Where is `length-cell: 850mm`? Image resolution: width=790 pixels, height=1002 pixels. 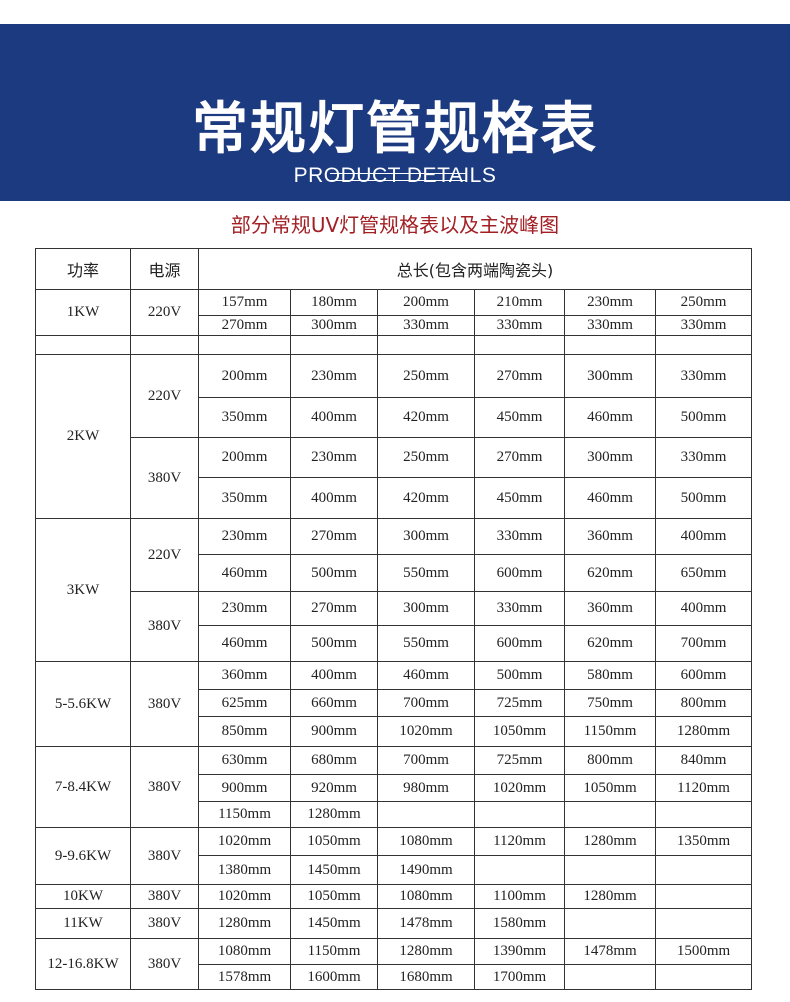
length-cell: 850mm is located at coordinates (244, 731).